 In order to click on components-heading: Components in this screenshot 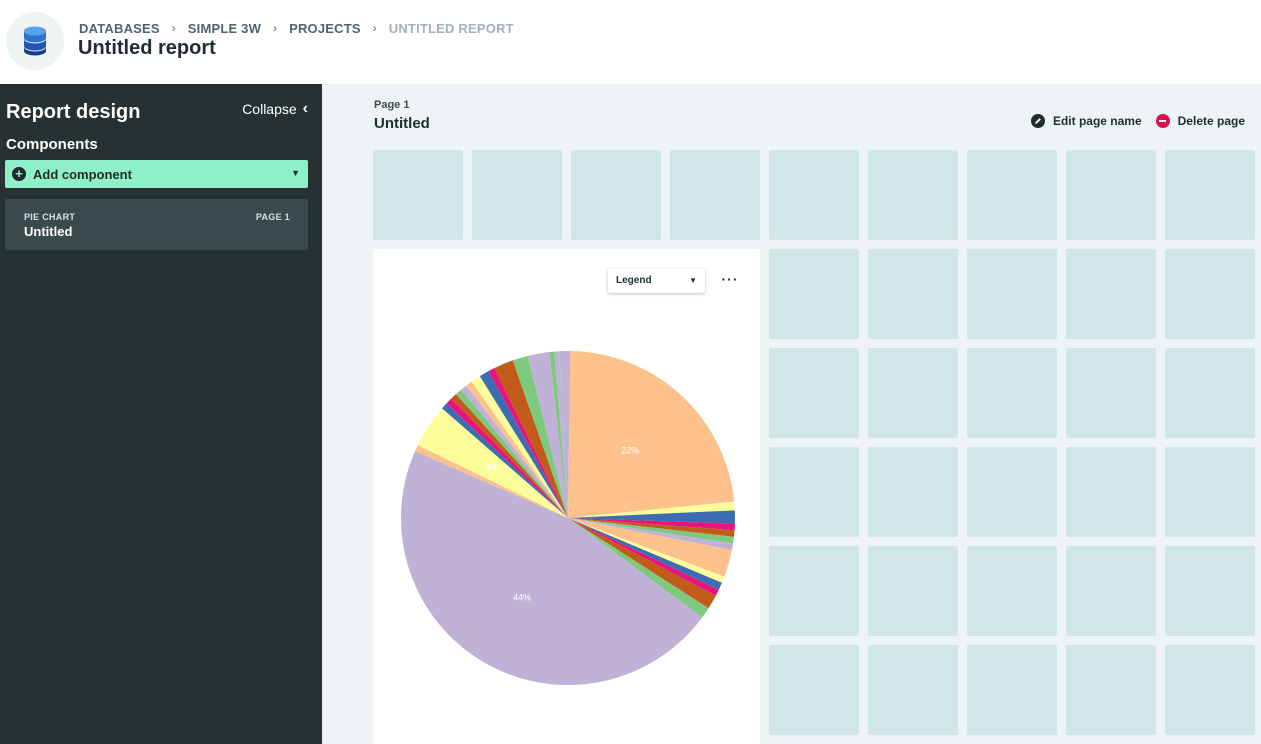, I will do `click(52, 144)`.